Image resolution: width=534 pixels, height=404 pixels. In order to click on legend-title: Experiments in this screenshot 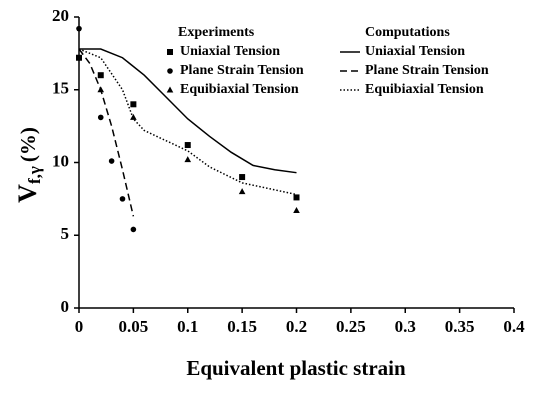, I will do `click(216, 32)`.